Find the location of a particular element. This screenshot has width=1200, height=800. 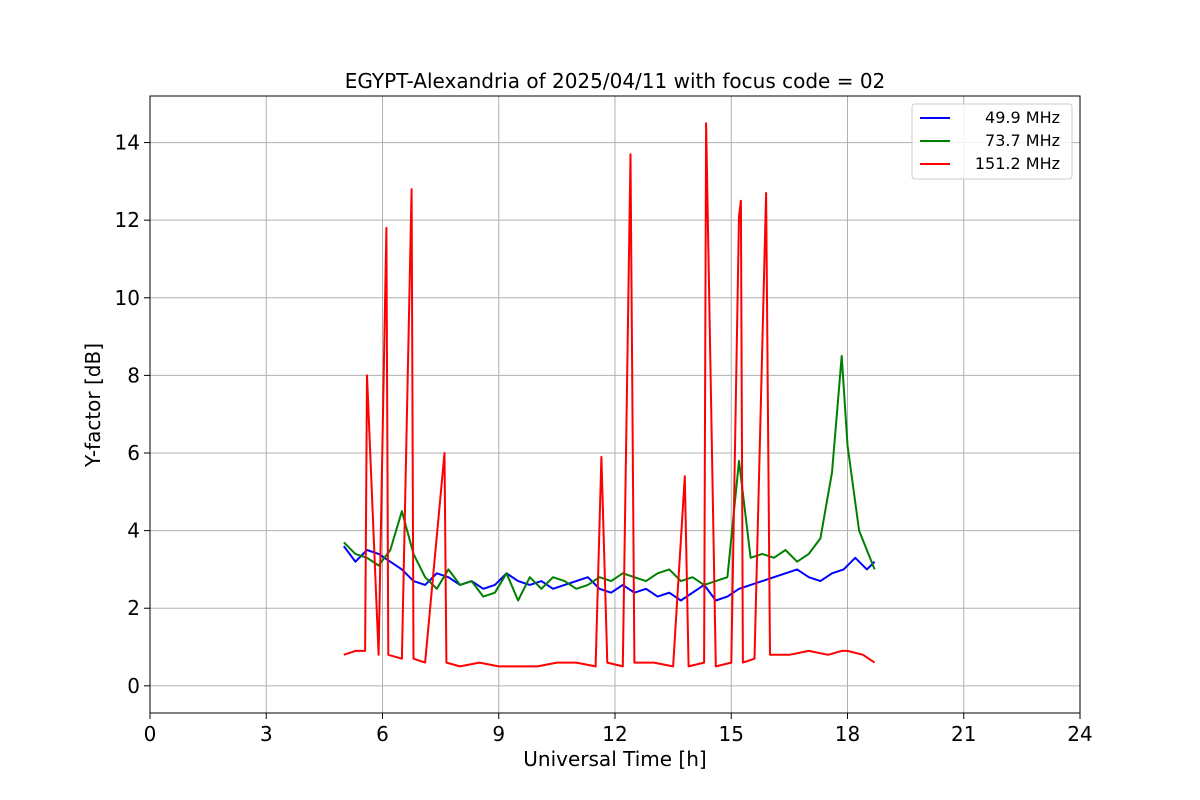

legend: 49.9 MHz 73.7 MHz 151.2 MHz is located at coordinates (992, 141).